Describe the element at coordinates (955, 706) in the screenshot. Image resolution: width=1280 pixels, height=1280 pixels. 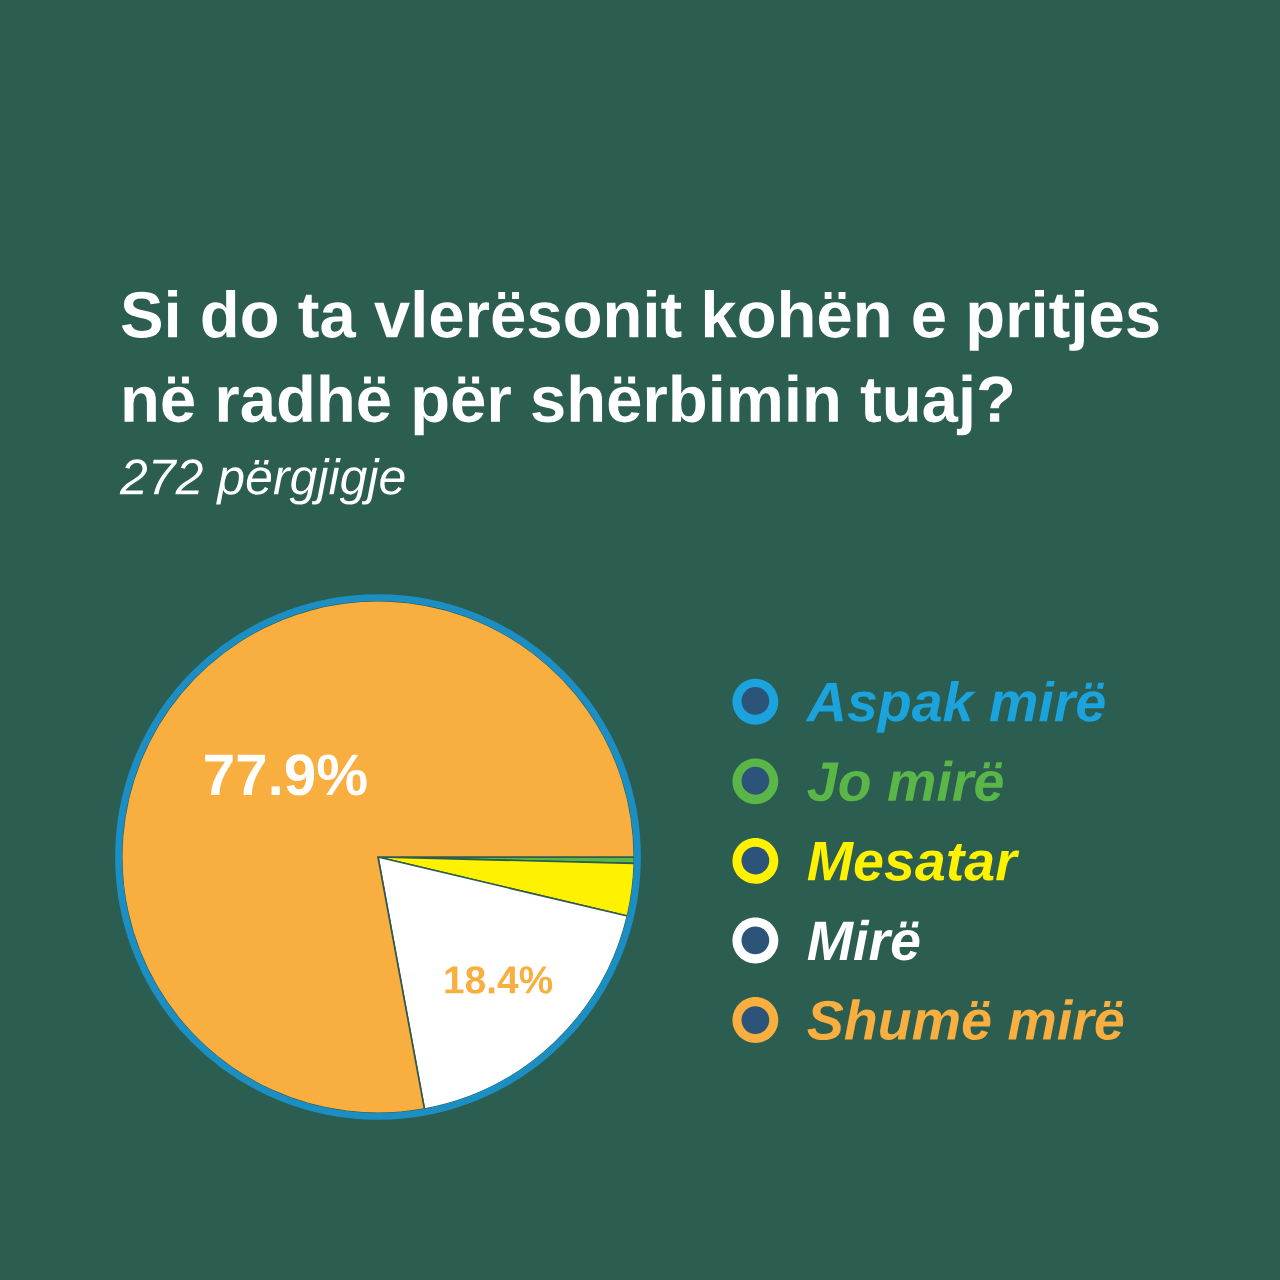
I see `legend-label: Aspak mirë` at that location.